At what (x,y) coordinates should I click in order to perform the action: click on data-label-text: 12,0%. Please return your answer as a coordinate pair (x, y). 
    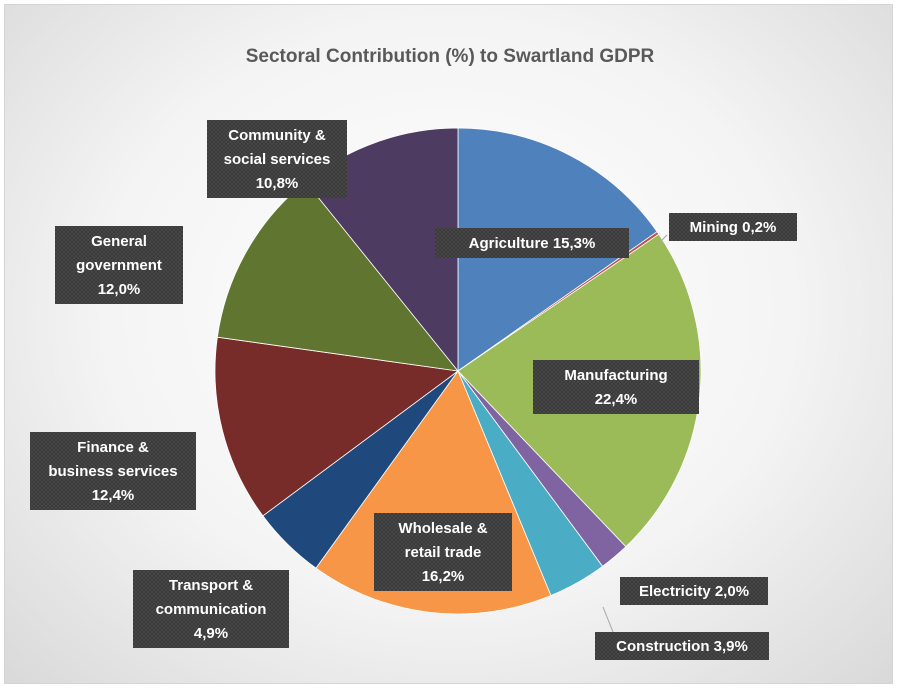
    Looking at the image, I should click on (119, 289).